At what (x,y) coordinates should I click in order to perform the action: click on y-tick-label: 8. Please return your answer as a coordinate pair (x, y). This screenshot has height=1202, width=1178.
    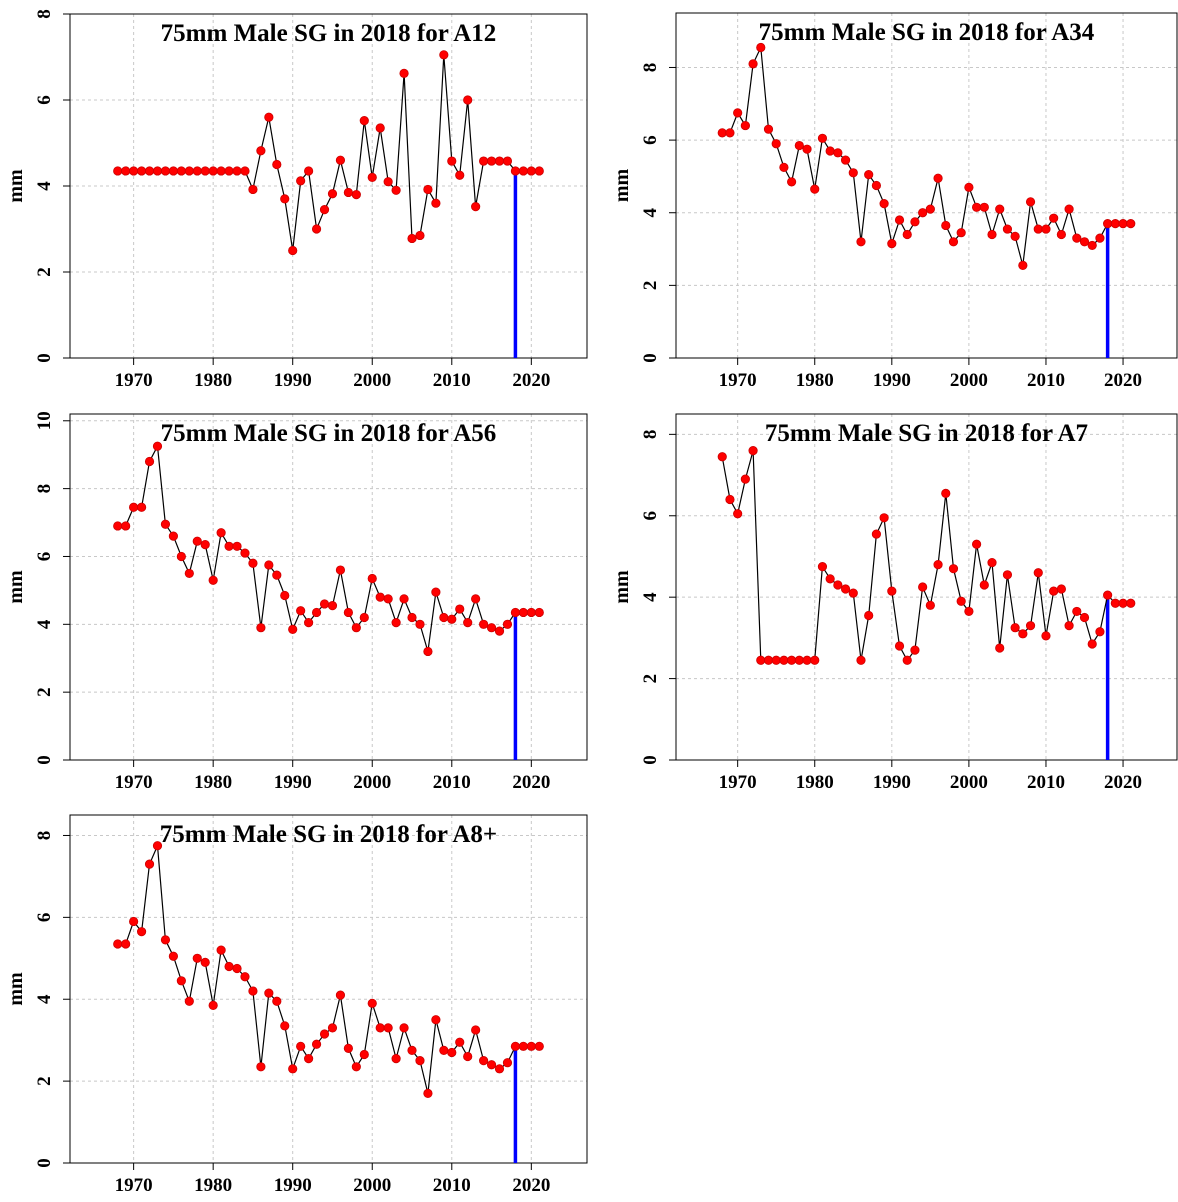
    Looking at the image, I should click on (44, 14).